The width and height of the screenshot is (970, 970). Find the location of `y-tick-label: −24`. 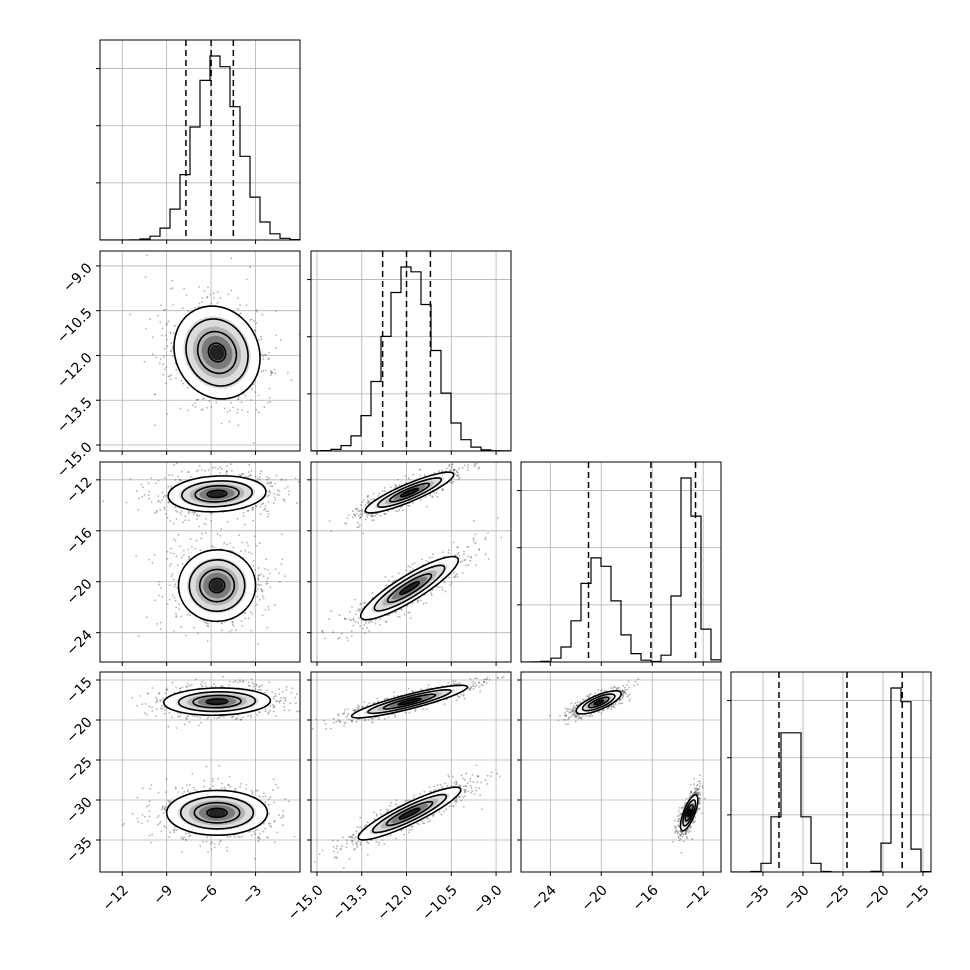

y-tick-label: −24 is located at coordinates (79, 643).